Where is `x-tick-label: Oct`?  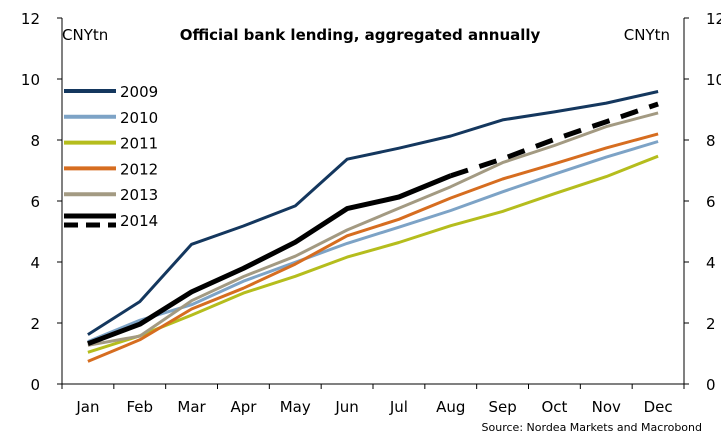 x-tick-label: Oct is located at coordinates (554, 407).